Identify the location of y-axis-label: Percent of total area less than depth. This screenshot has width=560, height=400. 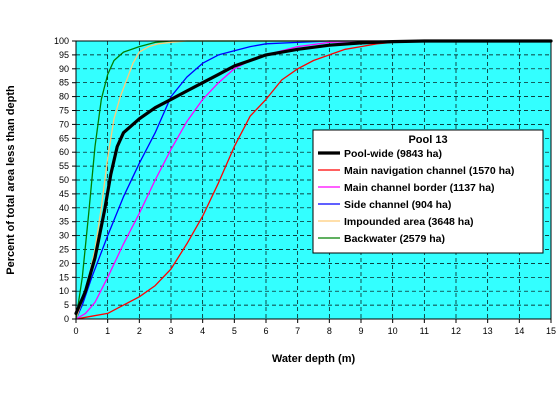
(11, 180).